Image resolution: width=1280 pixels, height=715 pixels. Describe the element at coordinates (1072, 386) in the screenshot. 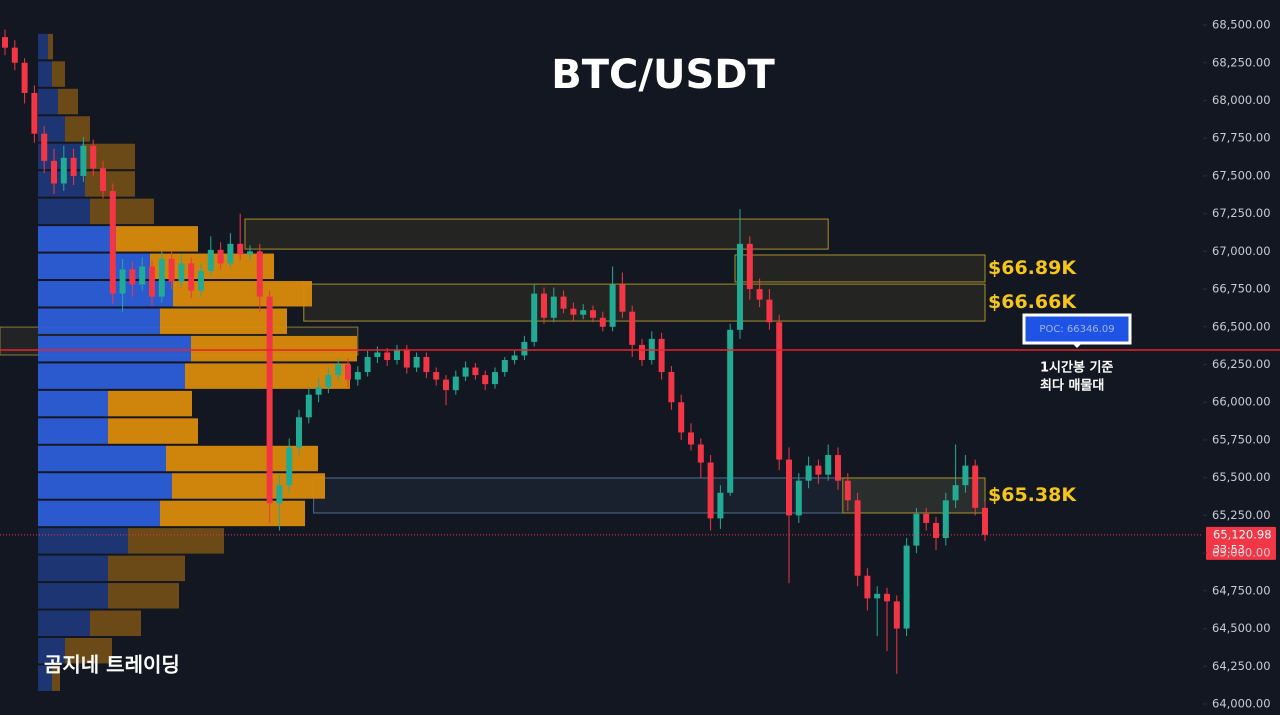

I see `note-line: 최다 매물대` at that location.